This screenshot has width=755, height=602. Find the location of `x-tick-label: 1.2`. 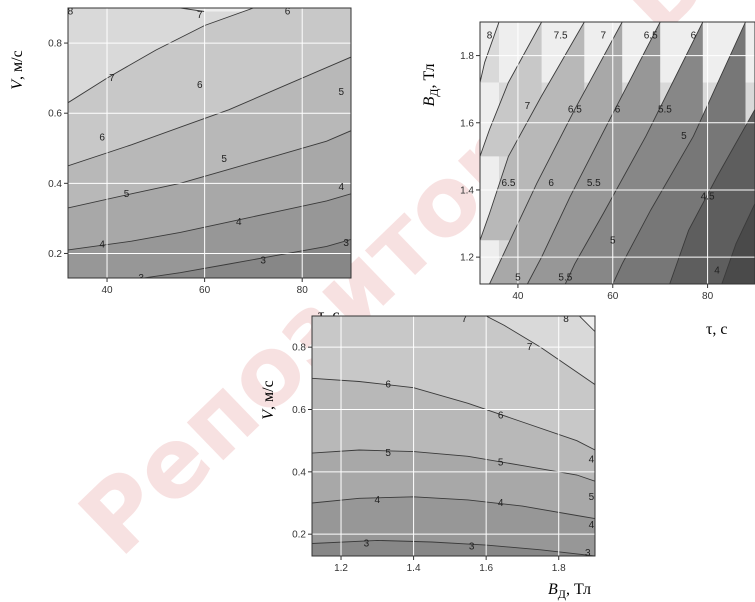

x-tick-label: 1.2 is located at coordinates (341, 568).